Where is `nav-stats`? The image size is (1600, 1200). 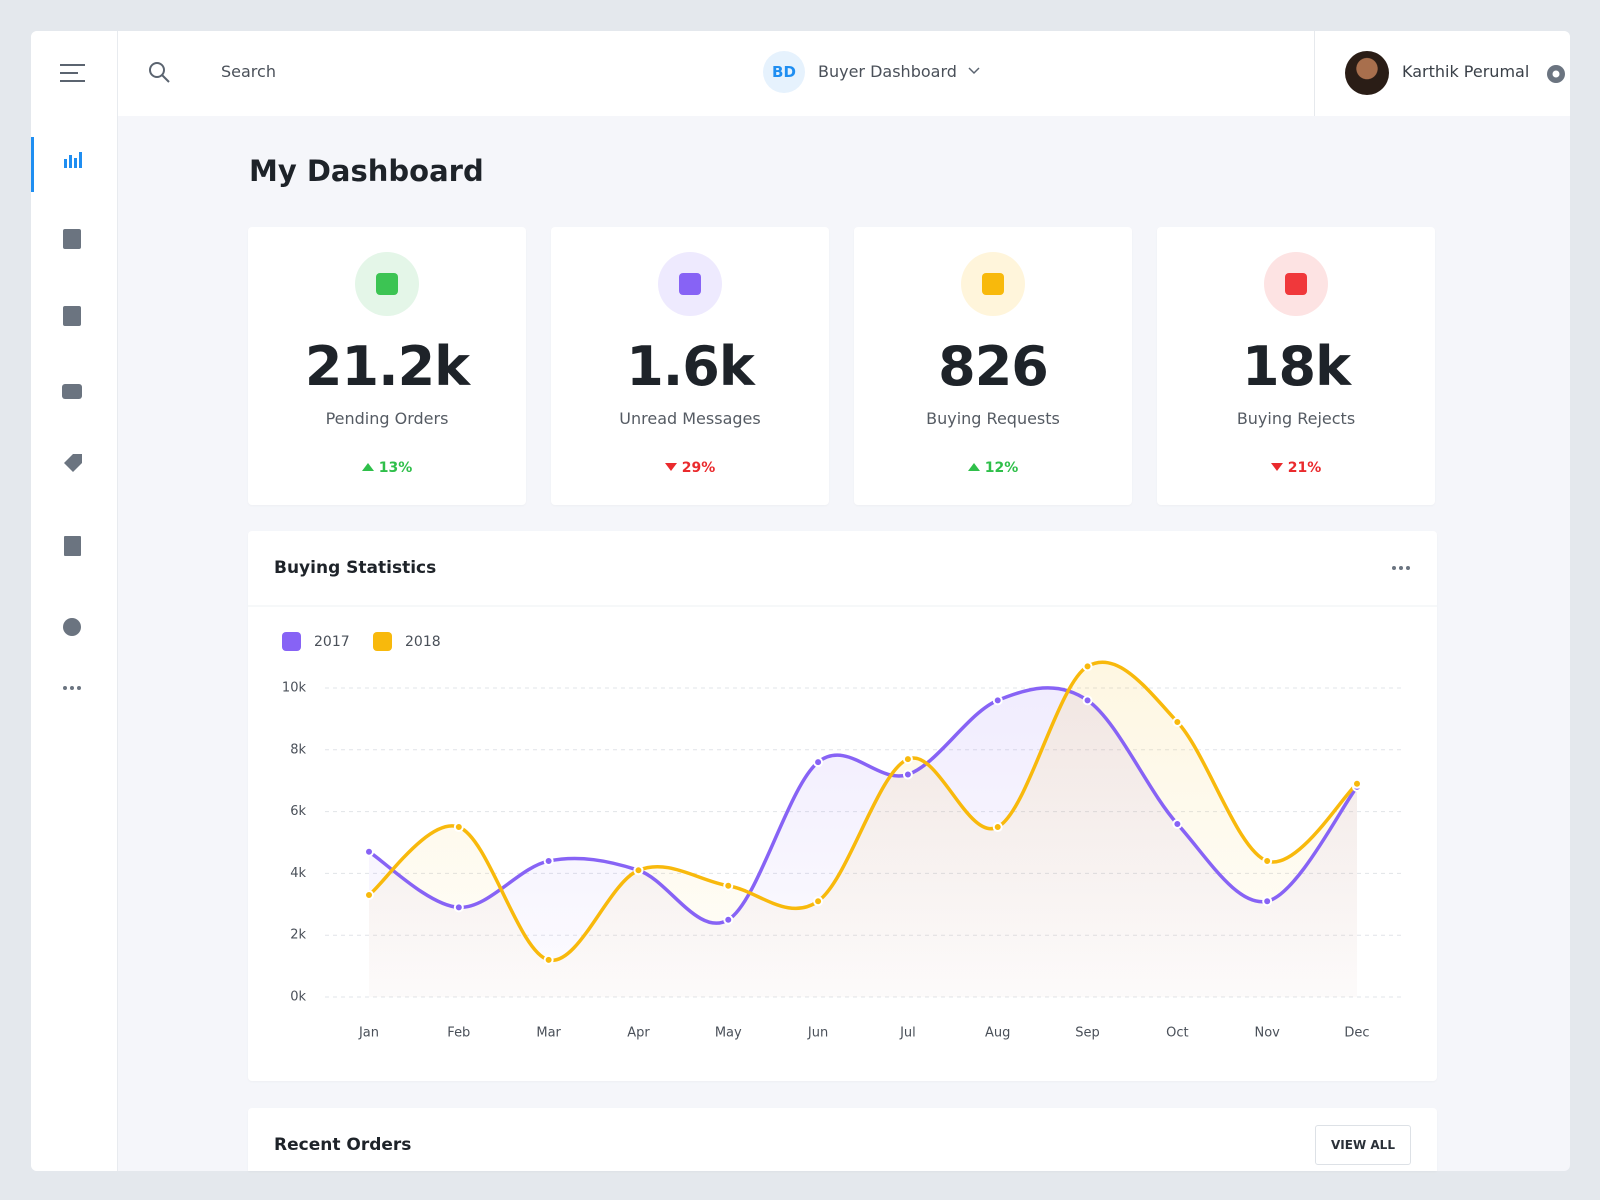
nav-stats is located at coordinates (73, 160).